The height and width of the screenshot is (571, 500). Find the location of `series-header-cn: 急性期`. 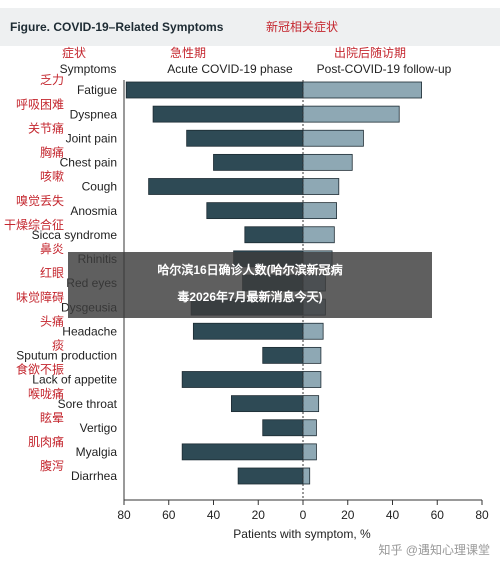

series-header-cn: 急性期 is located at coordinates (188, 52).